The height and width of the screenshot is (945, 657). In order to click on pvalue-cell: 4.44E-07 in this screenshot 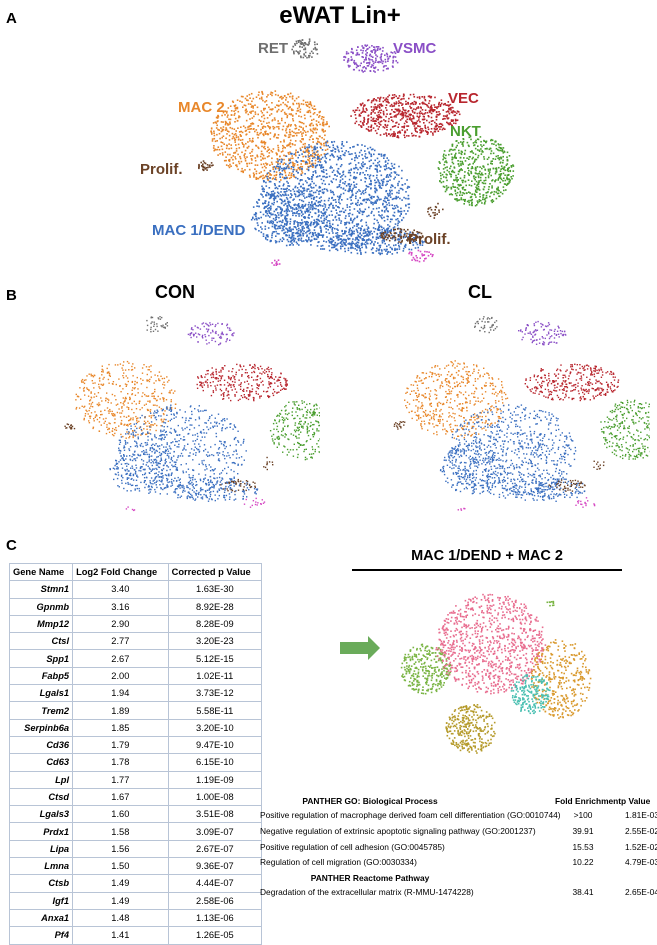, I will do `click(215, 883)`.